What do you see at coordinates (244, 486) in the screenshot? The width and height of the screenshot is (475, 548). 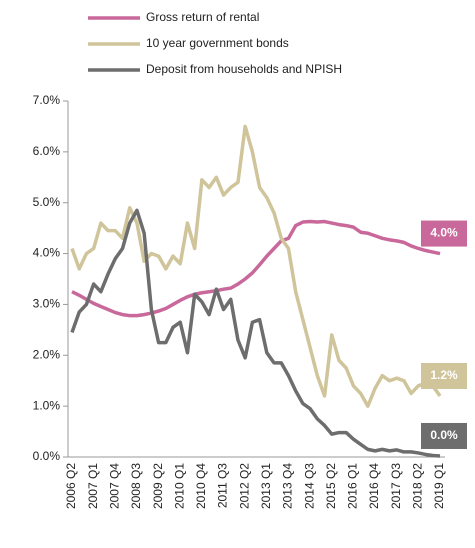 I see `x-tick-label: 2012 Q2` at bounding box center [244, 486].